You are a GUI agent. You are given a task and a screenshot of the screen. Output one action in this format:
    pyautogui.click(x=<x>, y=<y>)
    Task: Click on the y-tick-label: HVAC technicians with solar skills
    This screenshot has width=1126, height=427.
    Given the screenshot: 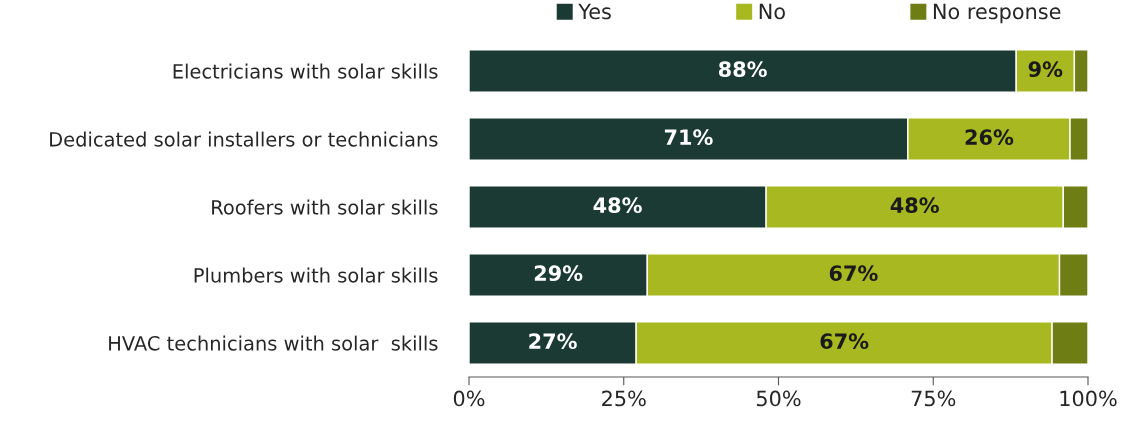 What is the action you would take?
    pyautogui.click(x=273, y=343)
    